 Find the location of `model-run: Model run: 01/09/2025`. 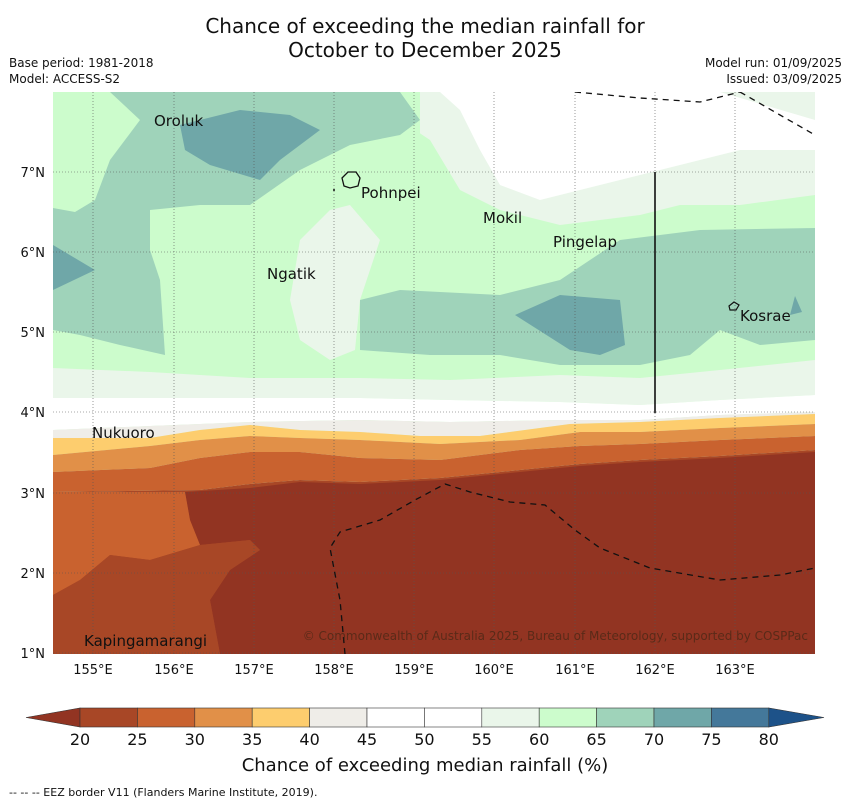

model-run: Model run: 01/09/2025 is located at coordinates (773, 63).